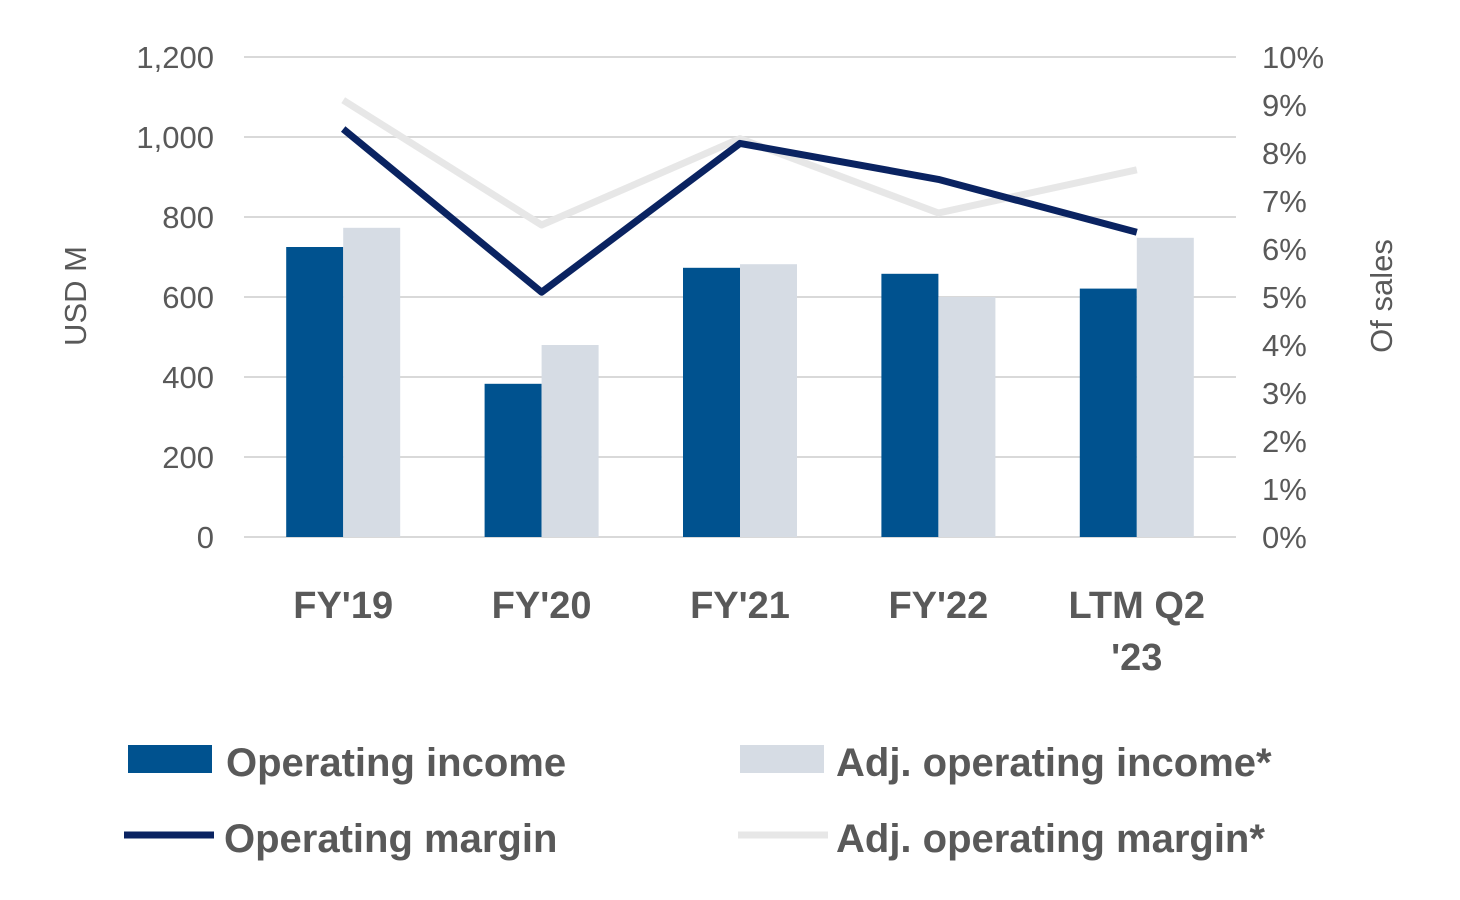  I want to click on category-label: FY'22, so click(938, 606).